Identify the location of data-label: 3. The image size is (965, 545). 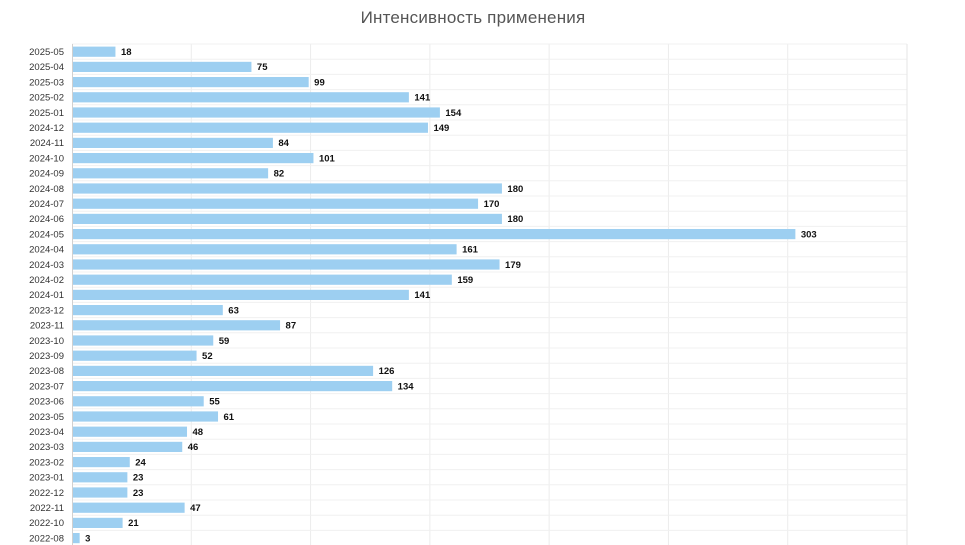
(87, 538).